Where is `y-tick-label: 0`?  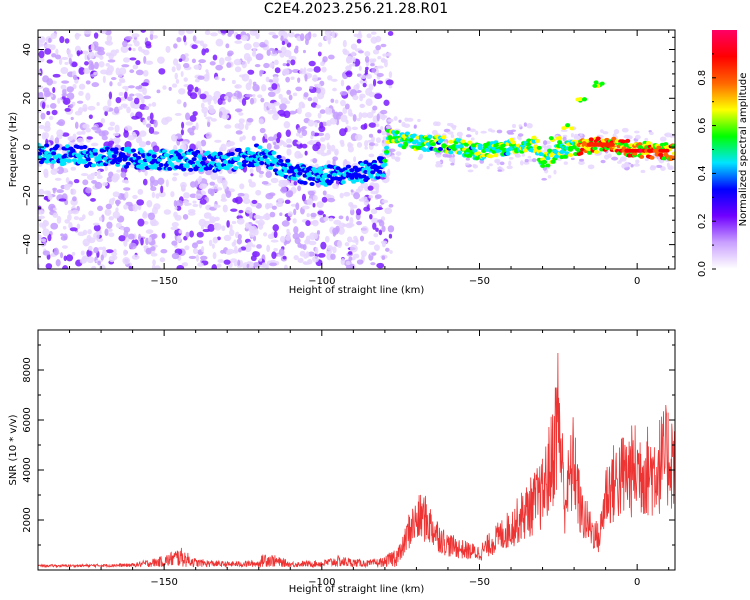
y-tick-label: 0 is located at coordinates (27, 147).